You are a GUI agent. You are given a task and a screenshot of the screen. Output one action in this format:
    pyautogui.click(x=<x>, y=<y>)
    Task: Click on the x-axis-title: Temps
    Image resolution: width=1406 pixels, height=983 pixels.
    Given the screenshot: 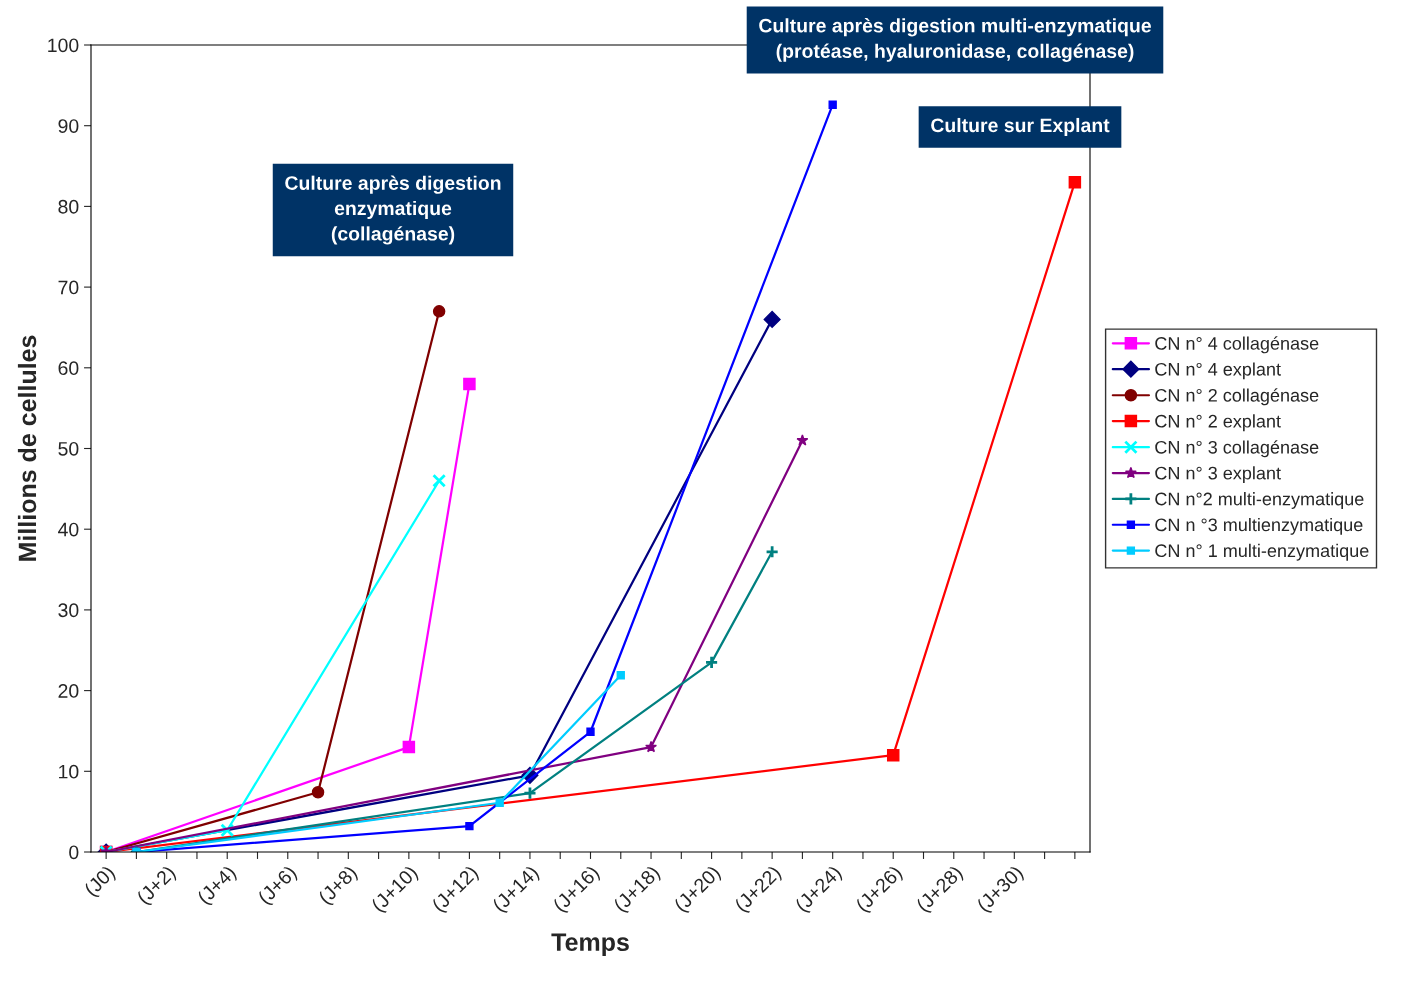 What is the action you would take?
    pyautogui.click(x=590, y=944)
    